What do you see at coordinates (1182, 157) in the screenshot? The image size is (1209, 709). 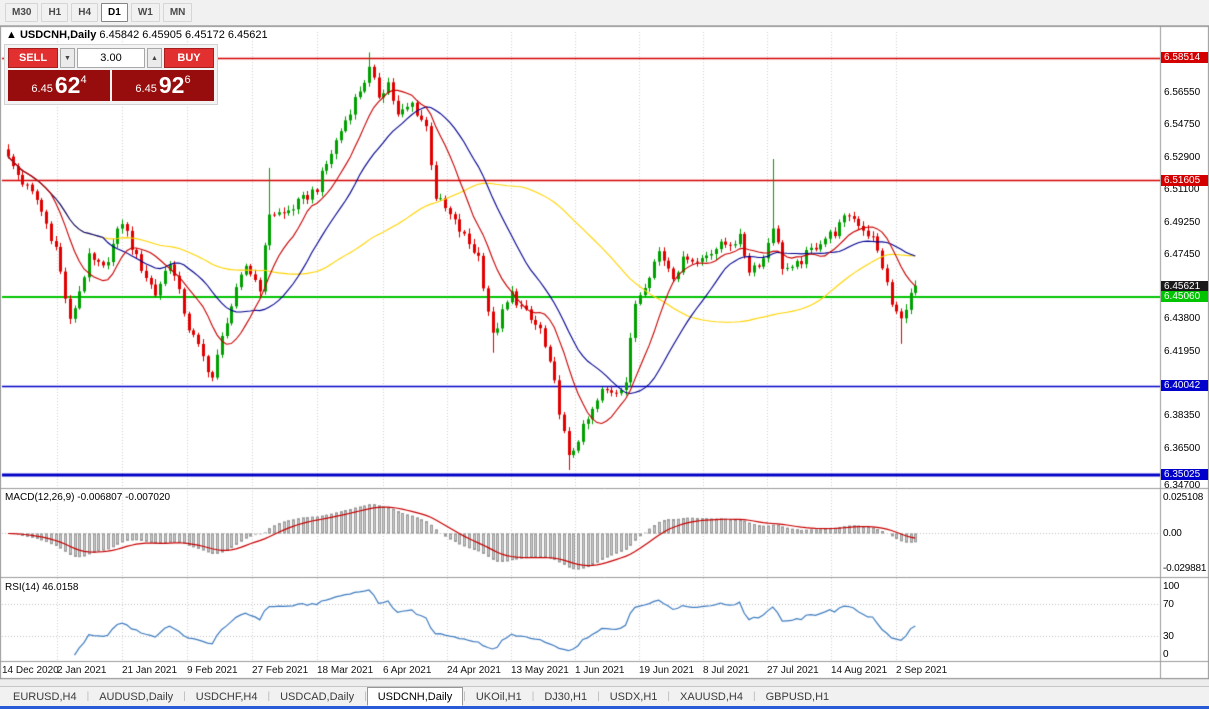 I see `price-axis-label: 6.52900` at bounding box center [1182, 157].